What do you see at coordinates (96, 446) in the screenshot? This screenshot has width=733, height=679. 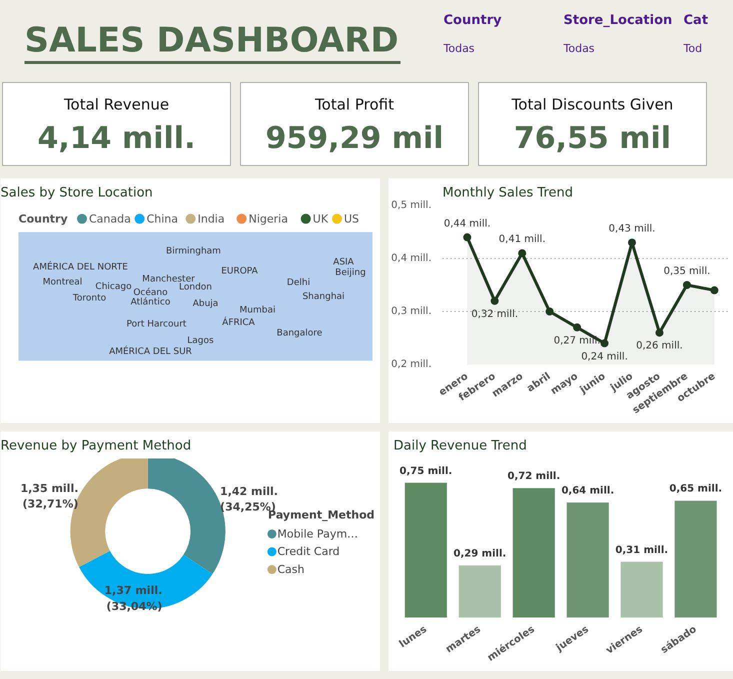 I see `chart-title: Revenue by Payment Method` at bounding box center [96, 446].